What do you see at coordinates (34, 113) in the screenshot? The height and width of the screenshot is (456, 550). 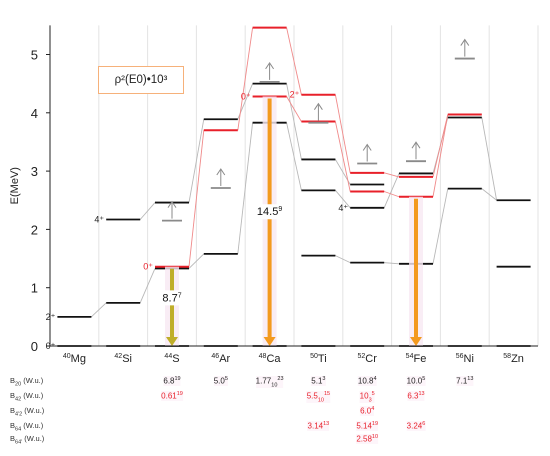 I see `y-tick-label: 4` at bounding box center [34, 113].